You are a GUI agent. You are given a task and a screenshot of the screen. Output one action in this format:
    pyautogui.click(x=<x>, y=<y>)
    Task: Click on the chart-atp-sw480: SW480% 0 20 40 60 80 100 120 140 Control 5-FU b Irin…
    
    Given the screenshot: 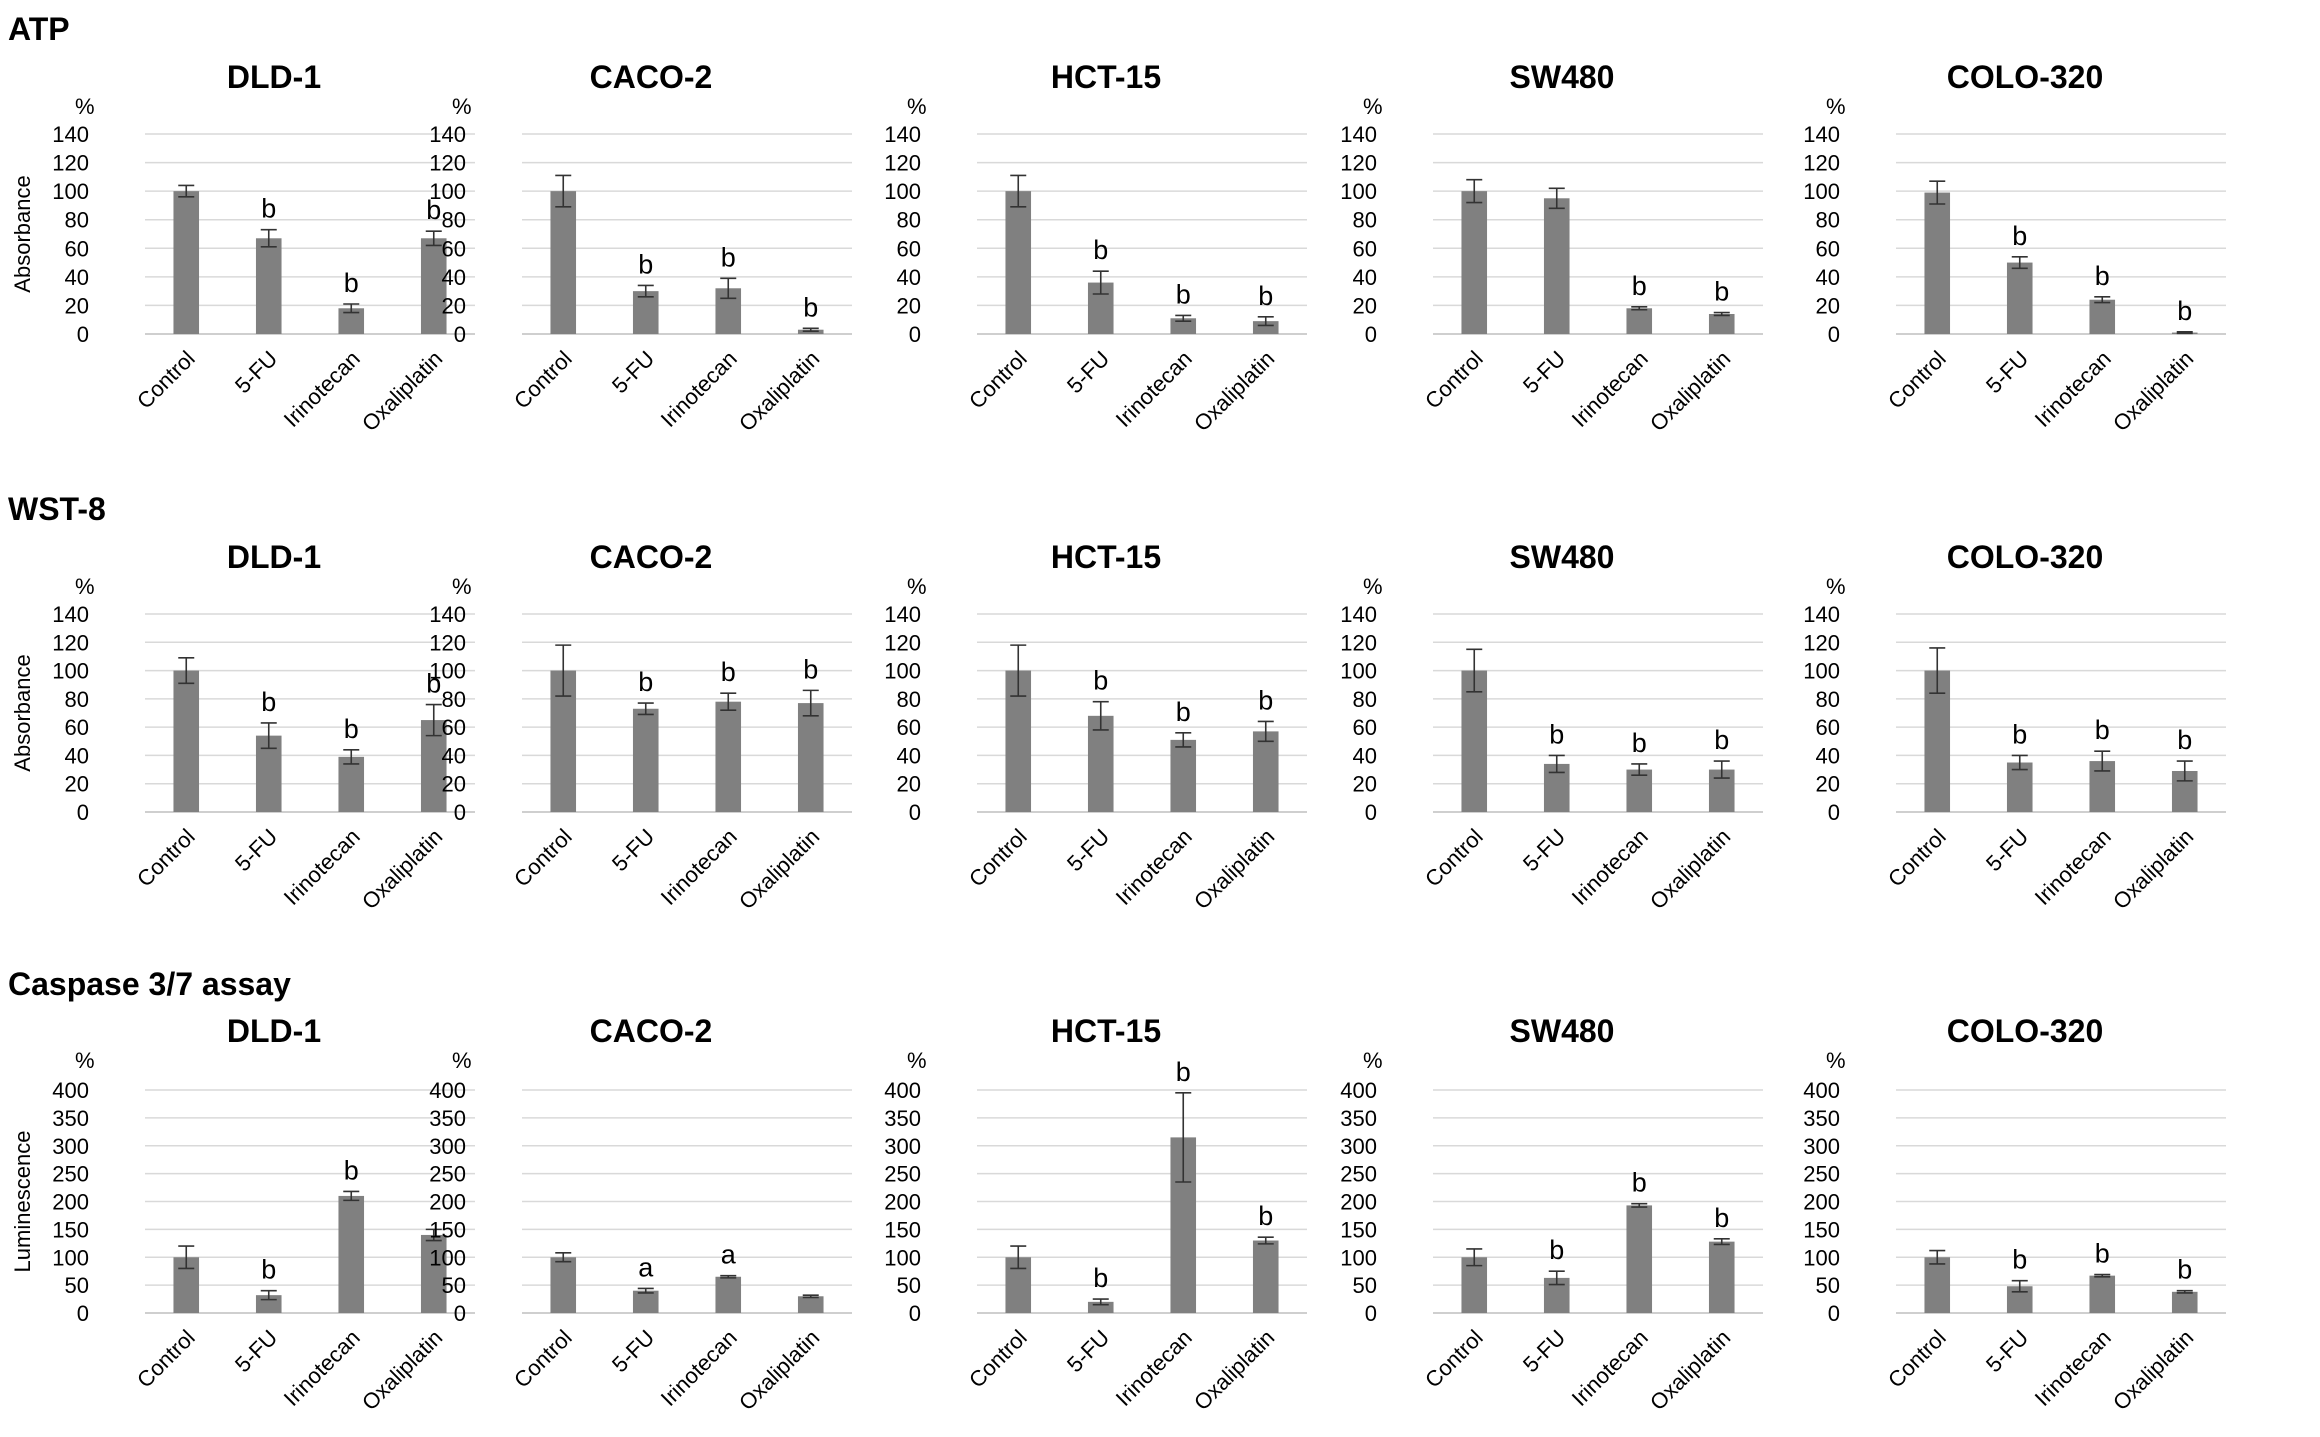 What is the action you would take?
    pyautogui.click(x=1551, y=247)
    